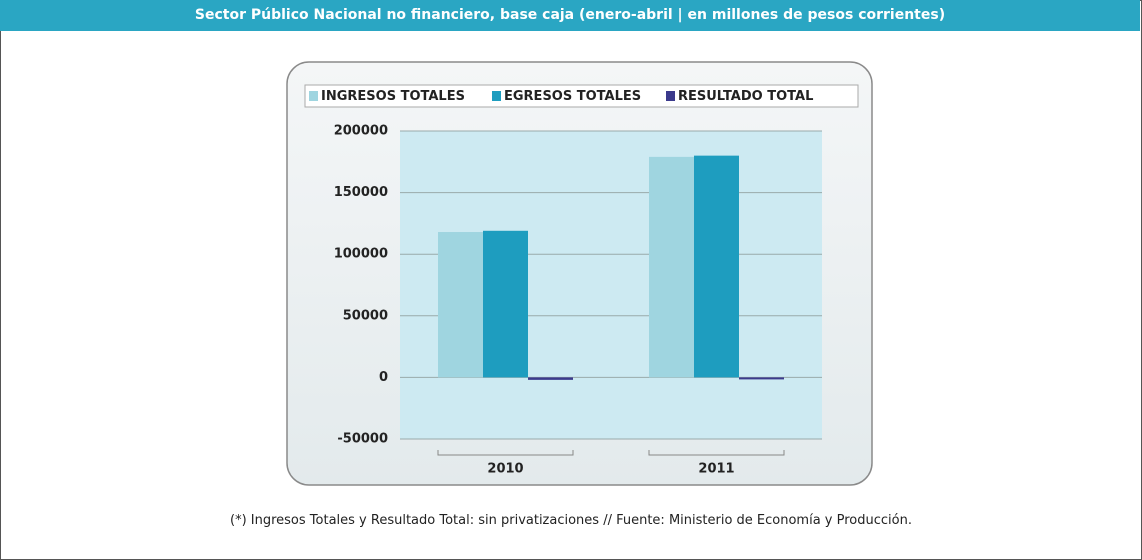  I want to click on x-tick-label: 2010, so click(505, 469).